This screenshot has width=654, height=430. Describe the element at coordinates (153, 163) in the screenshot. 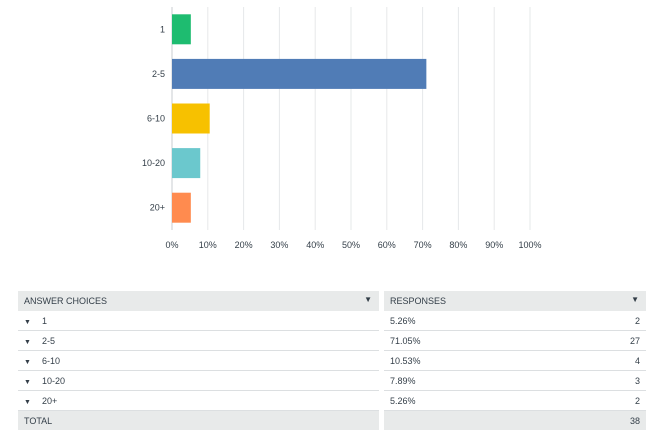

I see `y-tick-label: 10-20` at that location.